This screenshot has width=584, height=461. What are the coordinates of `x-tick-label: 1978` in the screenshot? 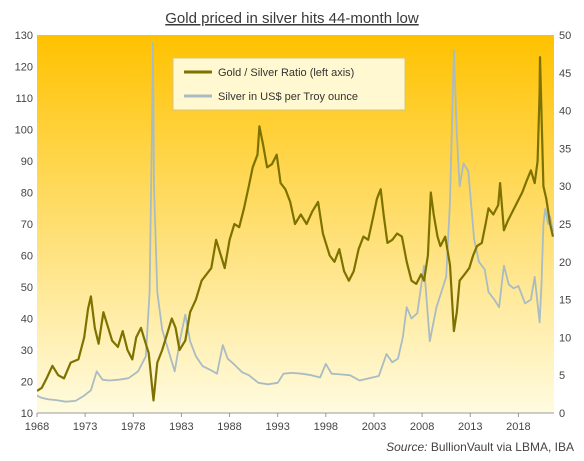 It's located at (133, 427).